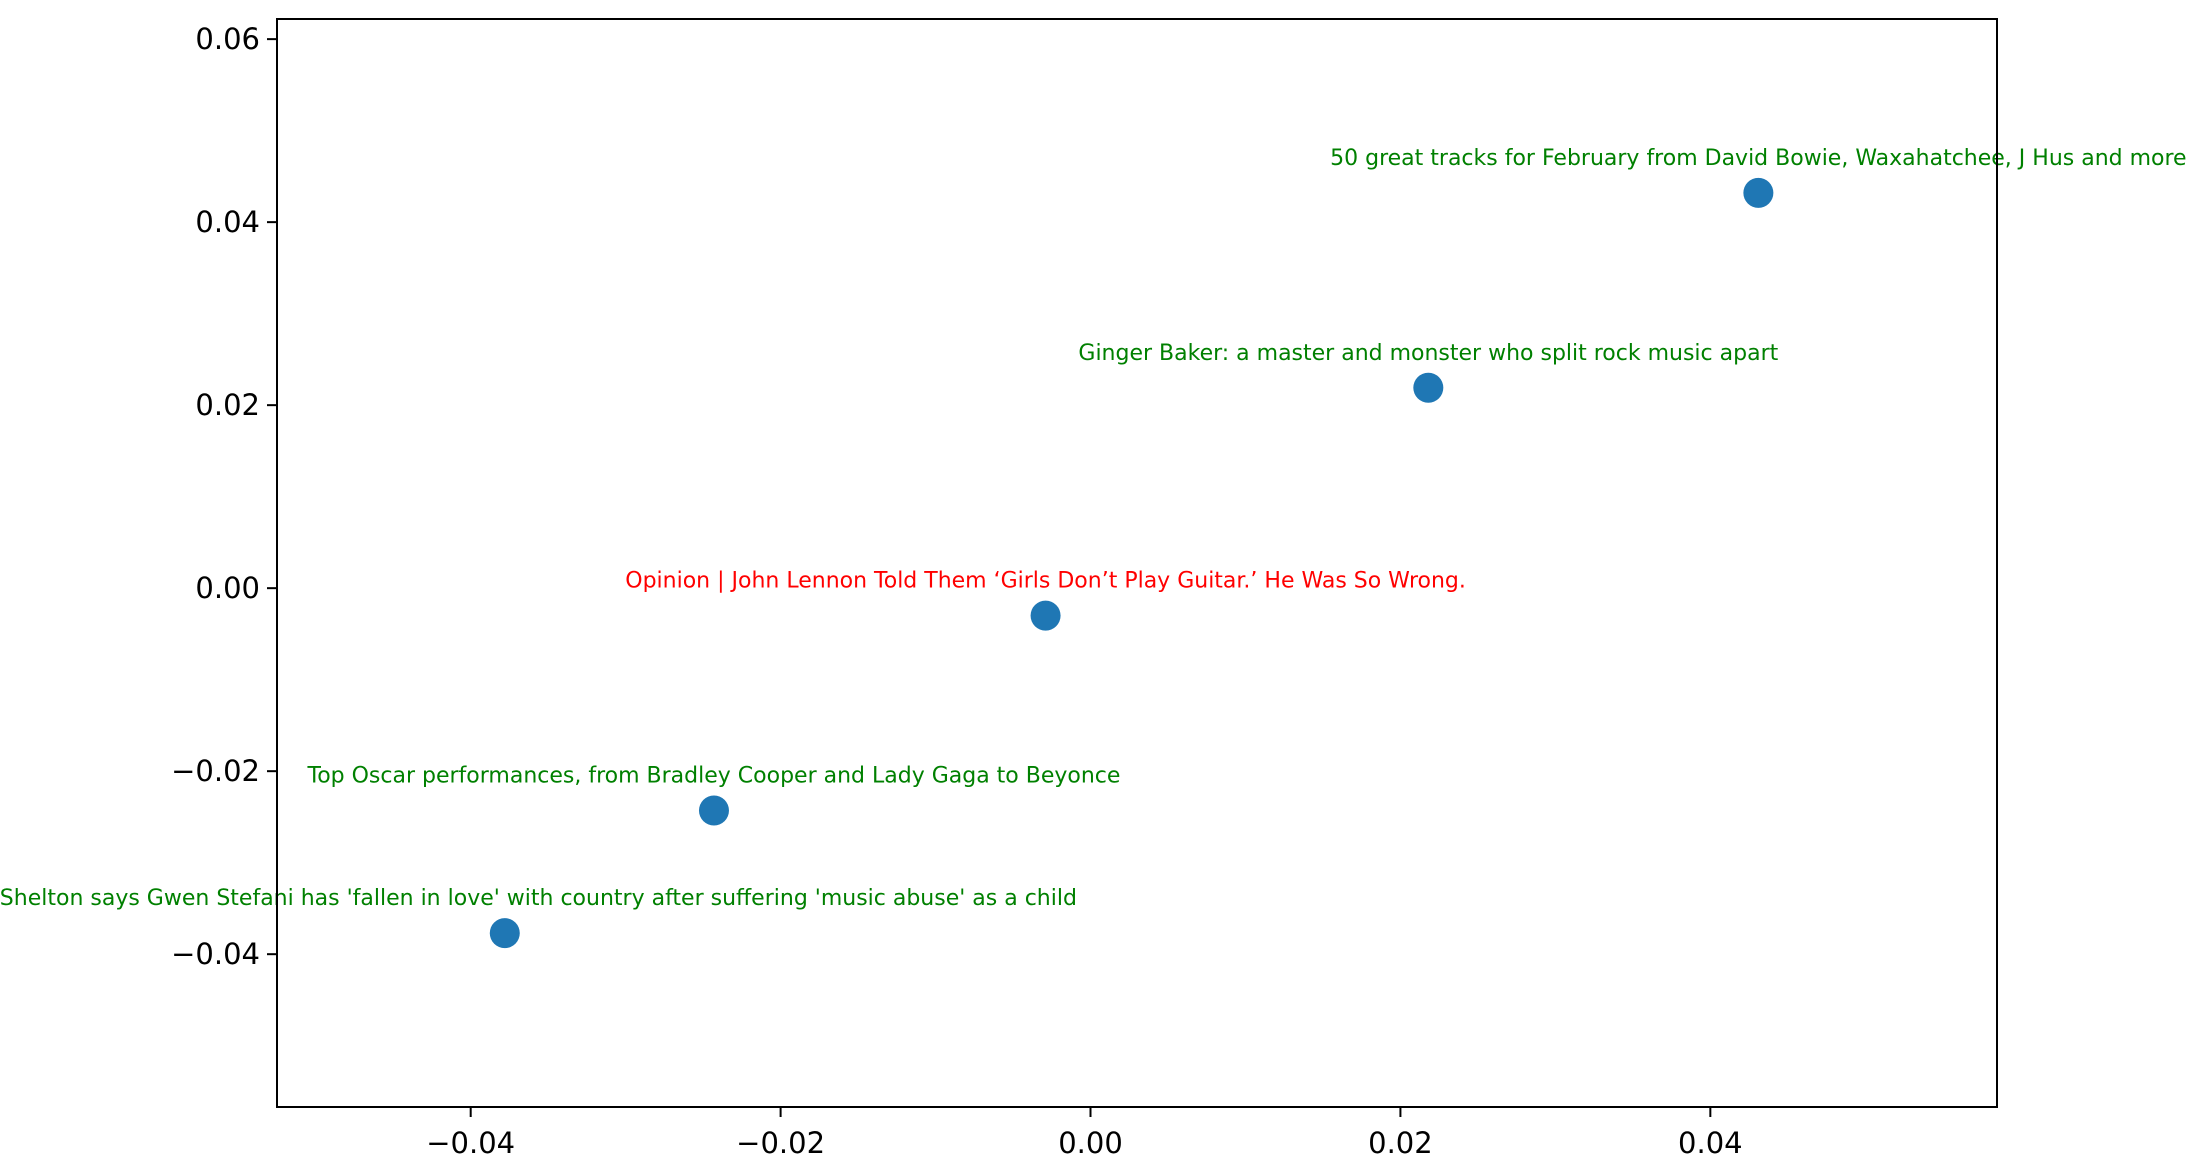  What do you see at coordinates (215, 954) in the screenshot?
I see `y-tick-label: −0.04` at bounding box center [215, 954].